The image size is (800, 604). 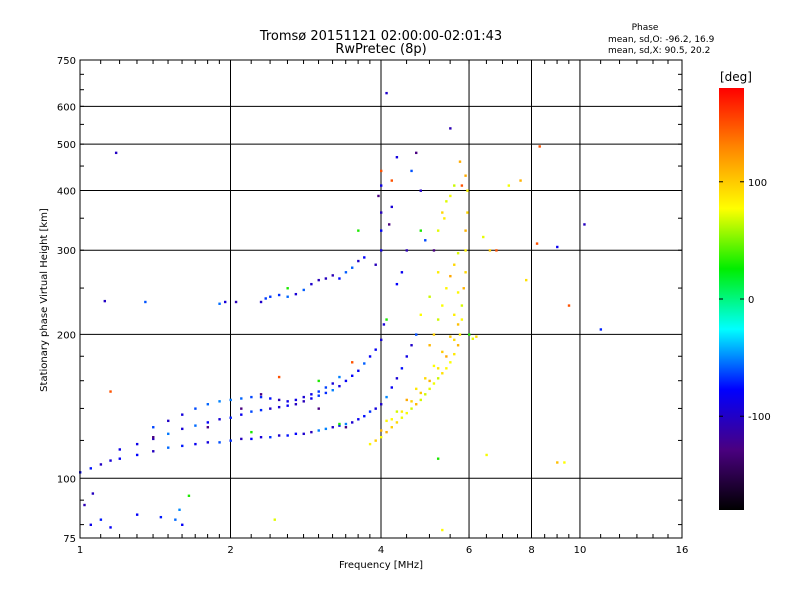 I want to click on x-tick-label: 16, so click(x=682, y=550).